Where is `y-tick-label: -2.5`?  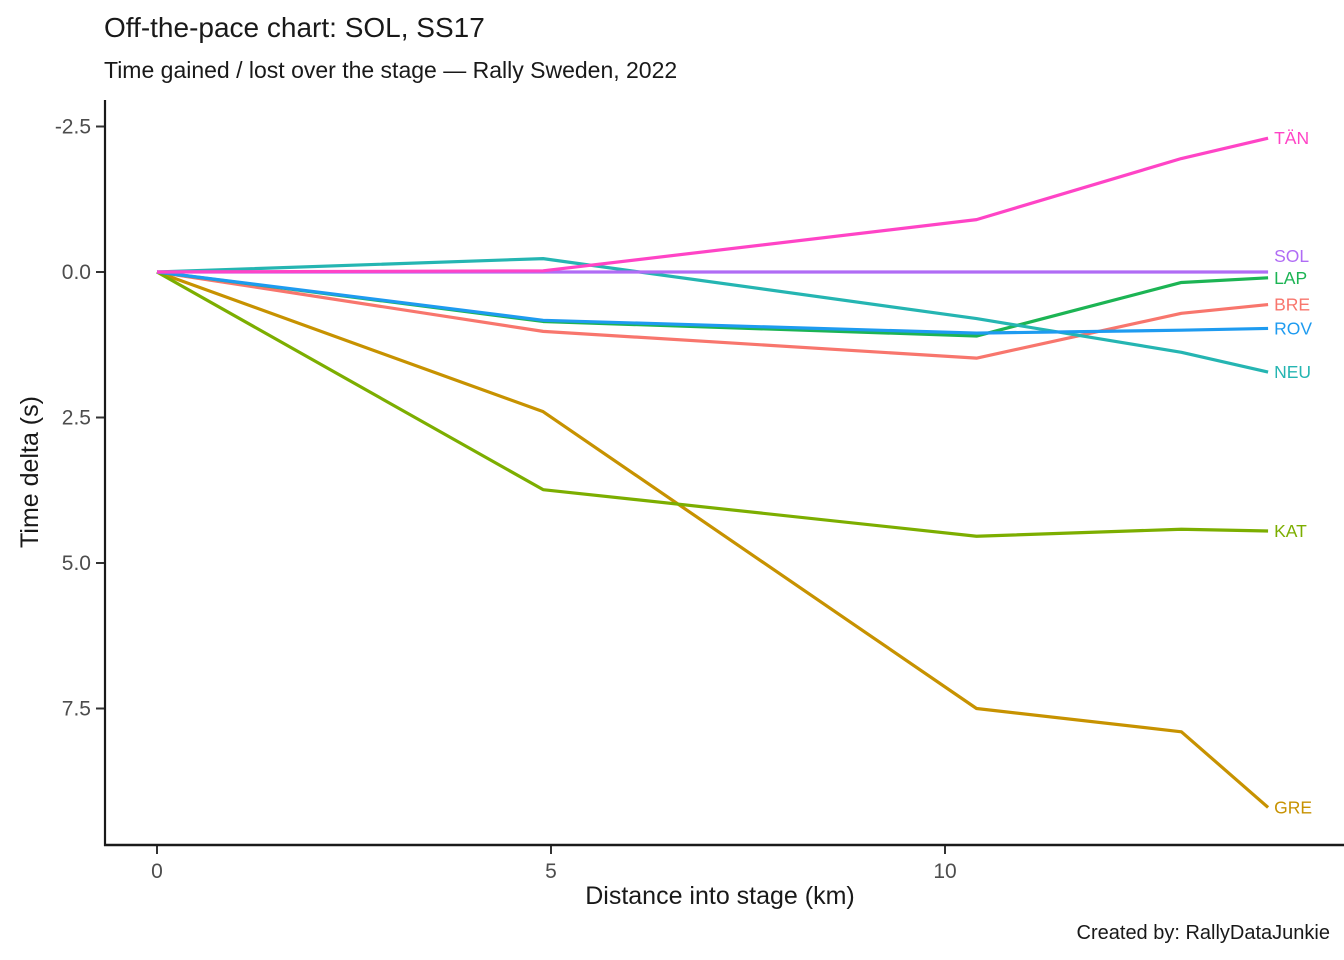 y-tick-label: -2.5 is located at coordinates (73, 127).